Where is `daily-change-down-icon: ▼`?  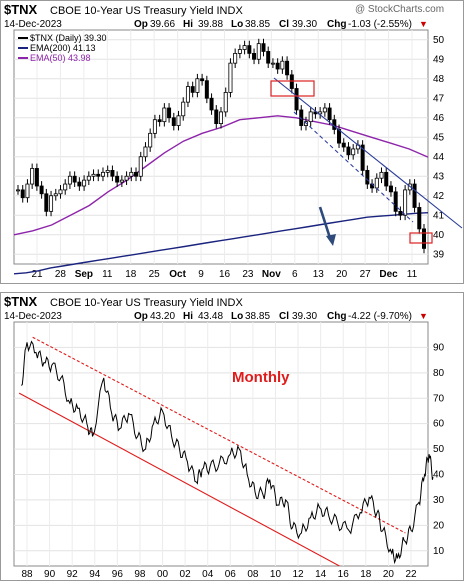 daily-change-down-icon: ▼ is located at coordinates (423, 24).